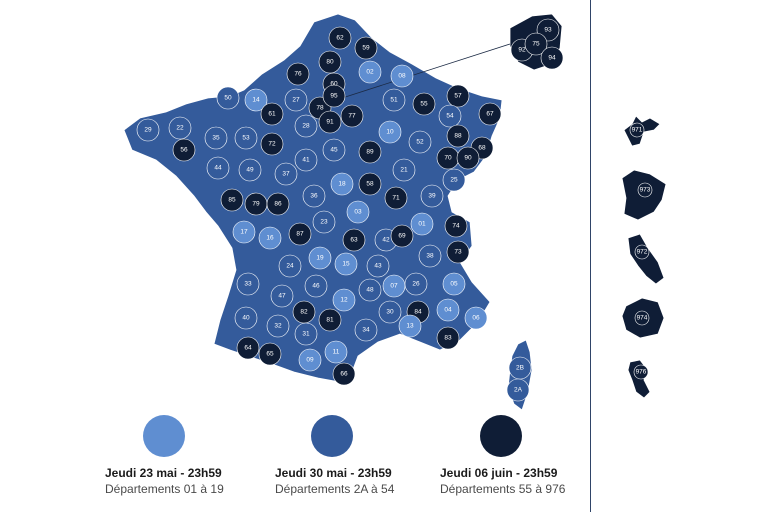  What do you see at coordinates (390, 132) in the screenshot?
I see `department-label-10: 10` at bounding box center [390, 132].